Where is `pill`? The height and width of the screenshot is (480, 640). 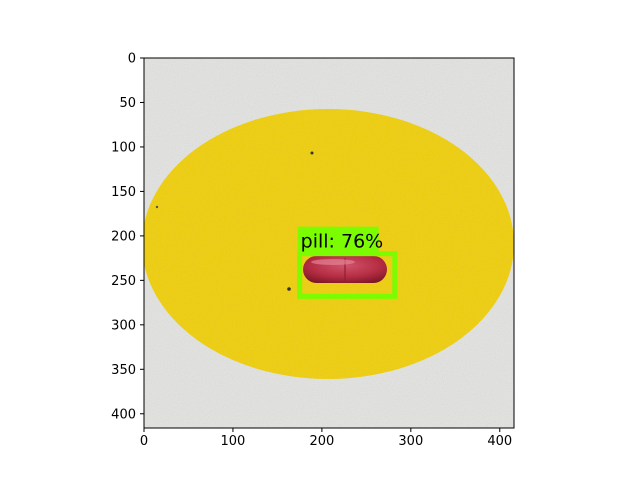
pill is located at coordinates (345, 269).